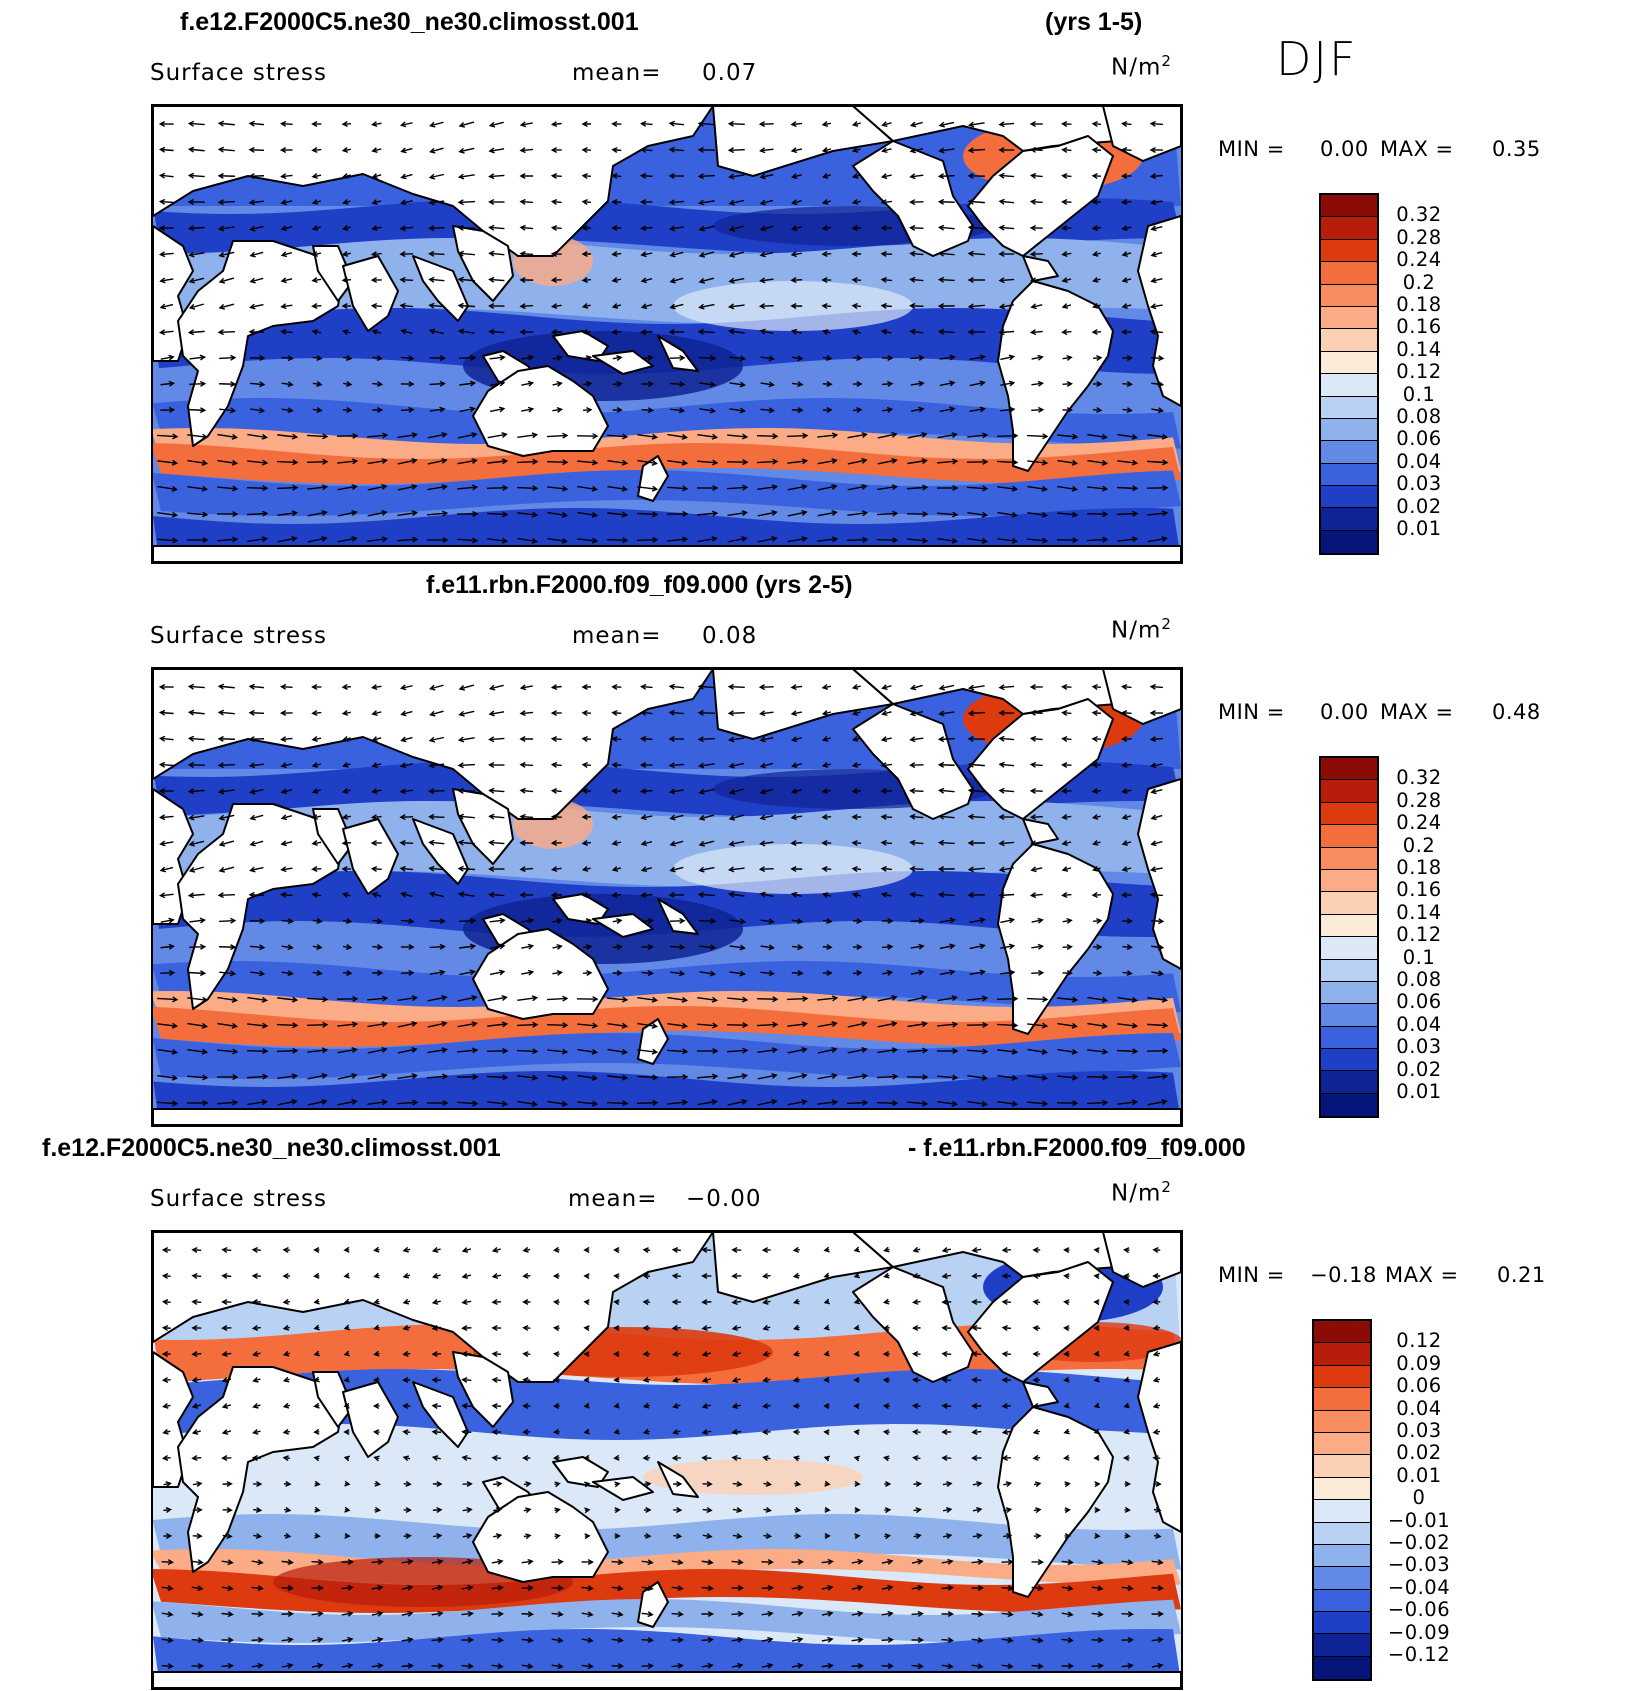 This screenshot has height=1691, width=1649. Describe the element at coordinates (1141, 629) in the screenshot. I see `panel2-units: N/m2` at that location.